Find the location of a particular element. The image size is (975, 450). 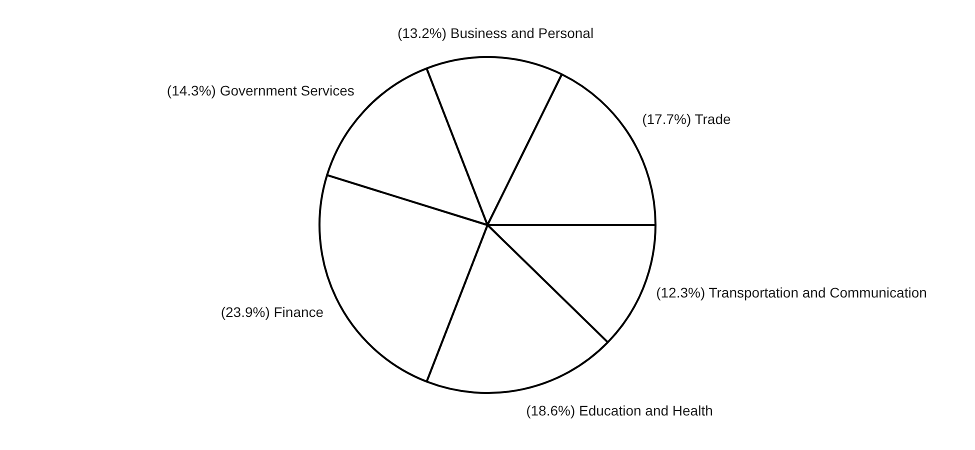

slice-label: (13.2%) Business and Personal is located at coordinates (495, 33).